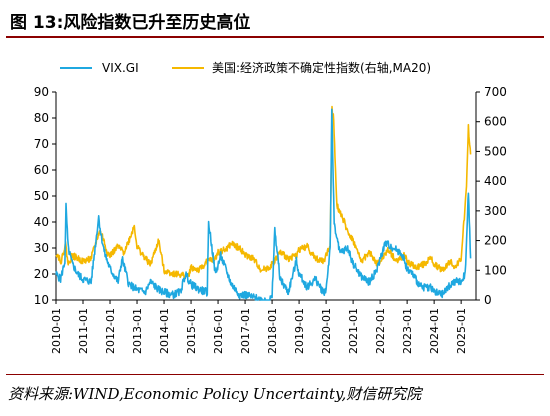 The width and height of the screenshot is (550, 416). I want to click on legend-label-epu: 美国:经济政策不确定性指数(右轴,MA20), so click(321, 67).